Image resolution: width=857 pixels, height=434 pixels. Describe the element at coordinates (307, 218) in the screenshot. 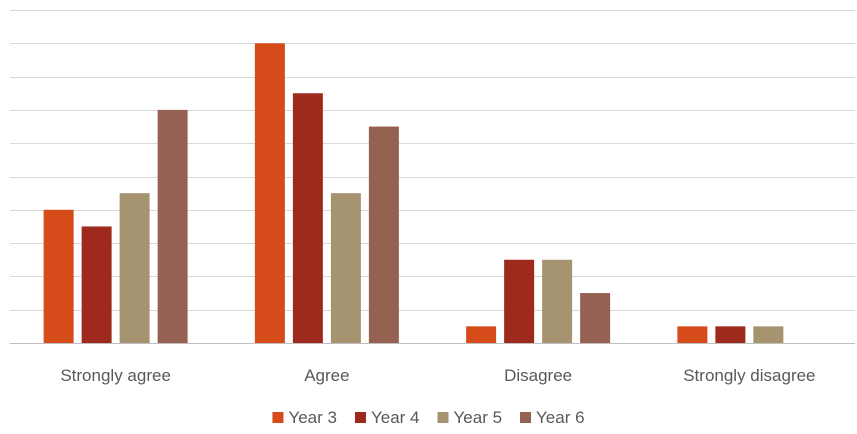

I see `bar-year-4-agree` at that location.